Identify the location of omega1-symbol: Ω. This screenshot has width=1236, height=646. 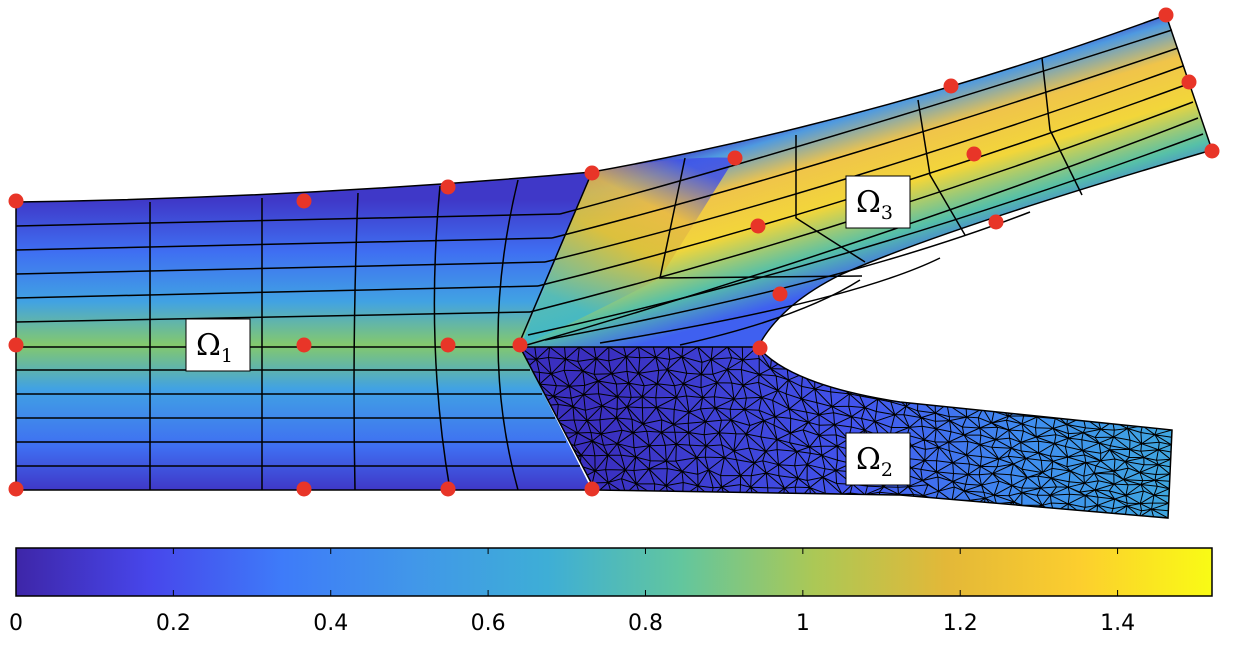
(208, 345).